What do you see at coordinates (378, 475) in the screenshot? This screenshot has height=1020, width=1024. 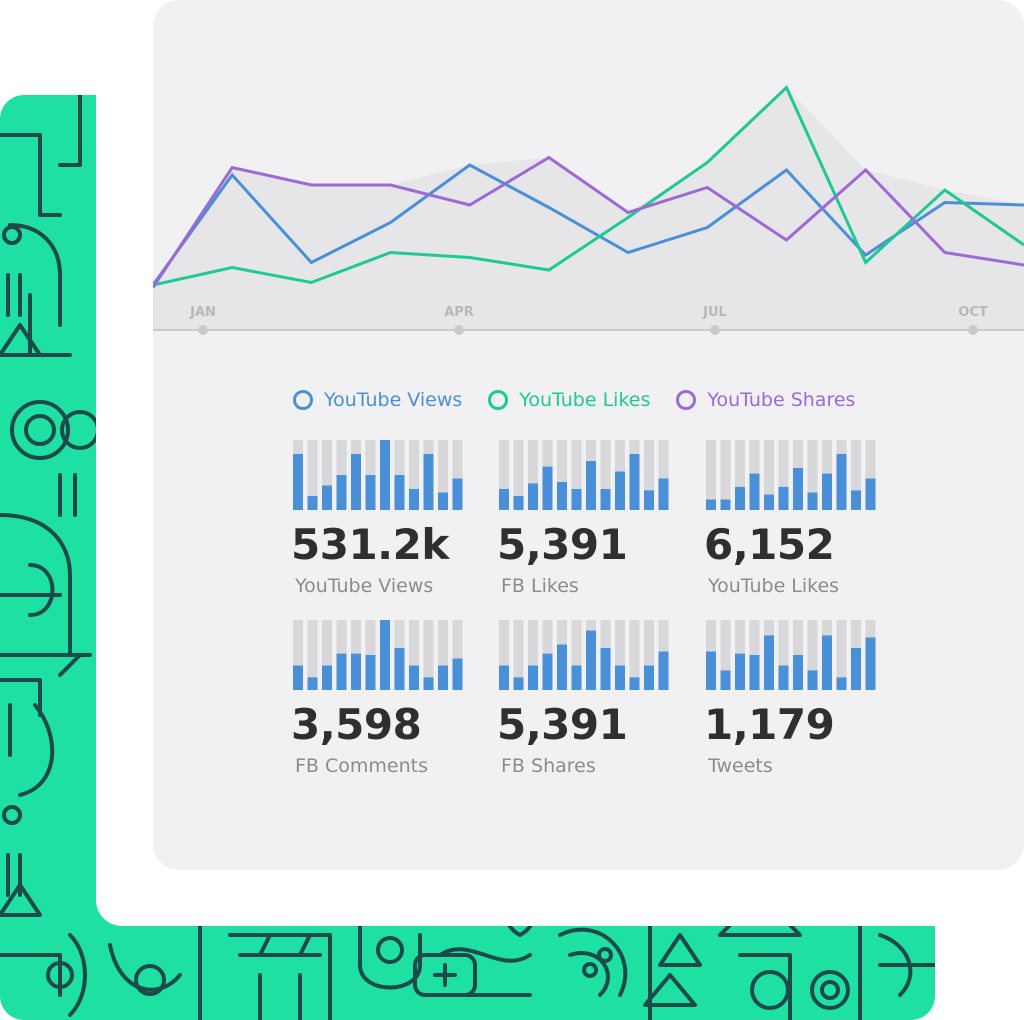 I see `mini-bar-chart-youtube-views` at bounding box center [378, 475].